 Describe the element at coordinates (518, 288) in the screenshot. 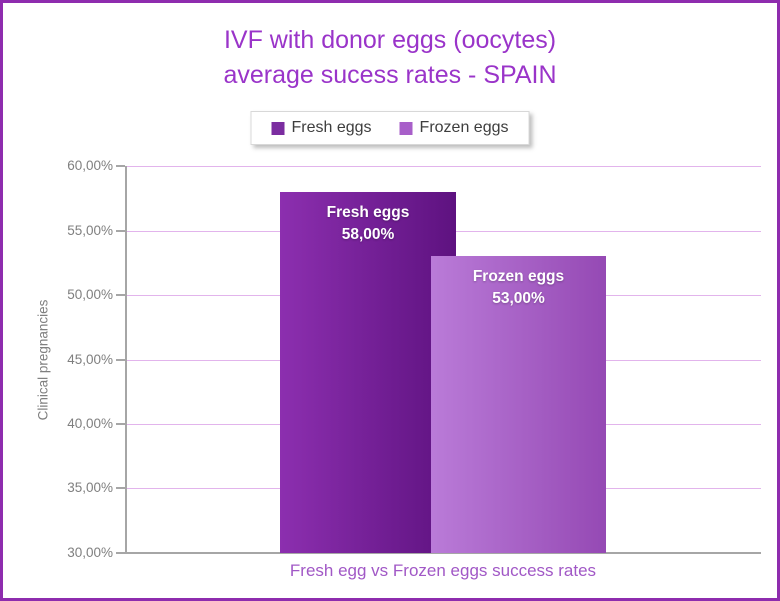

I see `bar-label-frozen-eggs: Frozen eggs 53,00%` at that location.